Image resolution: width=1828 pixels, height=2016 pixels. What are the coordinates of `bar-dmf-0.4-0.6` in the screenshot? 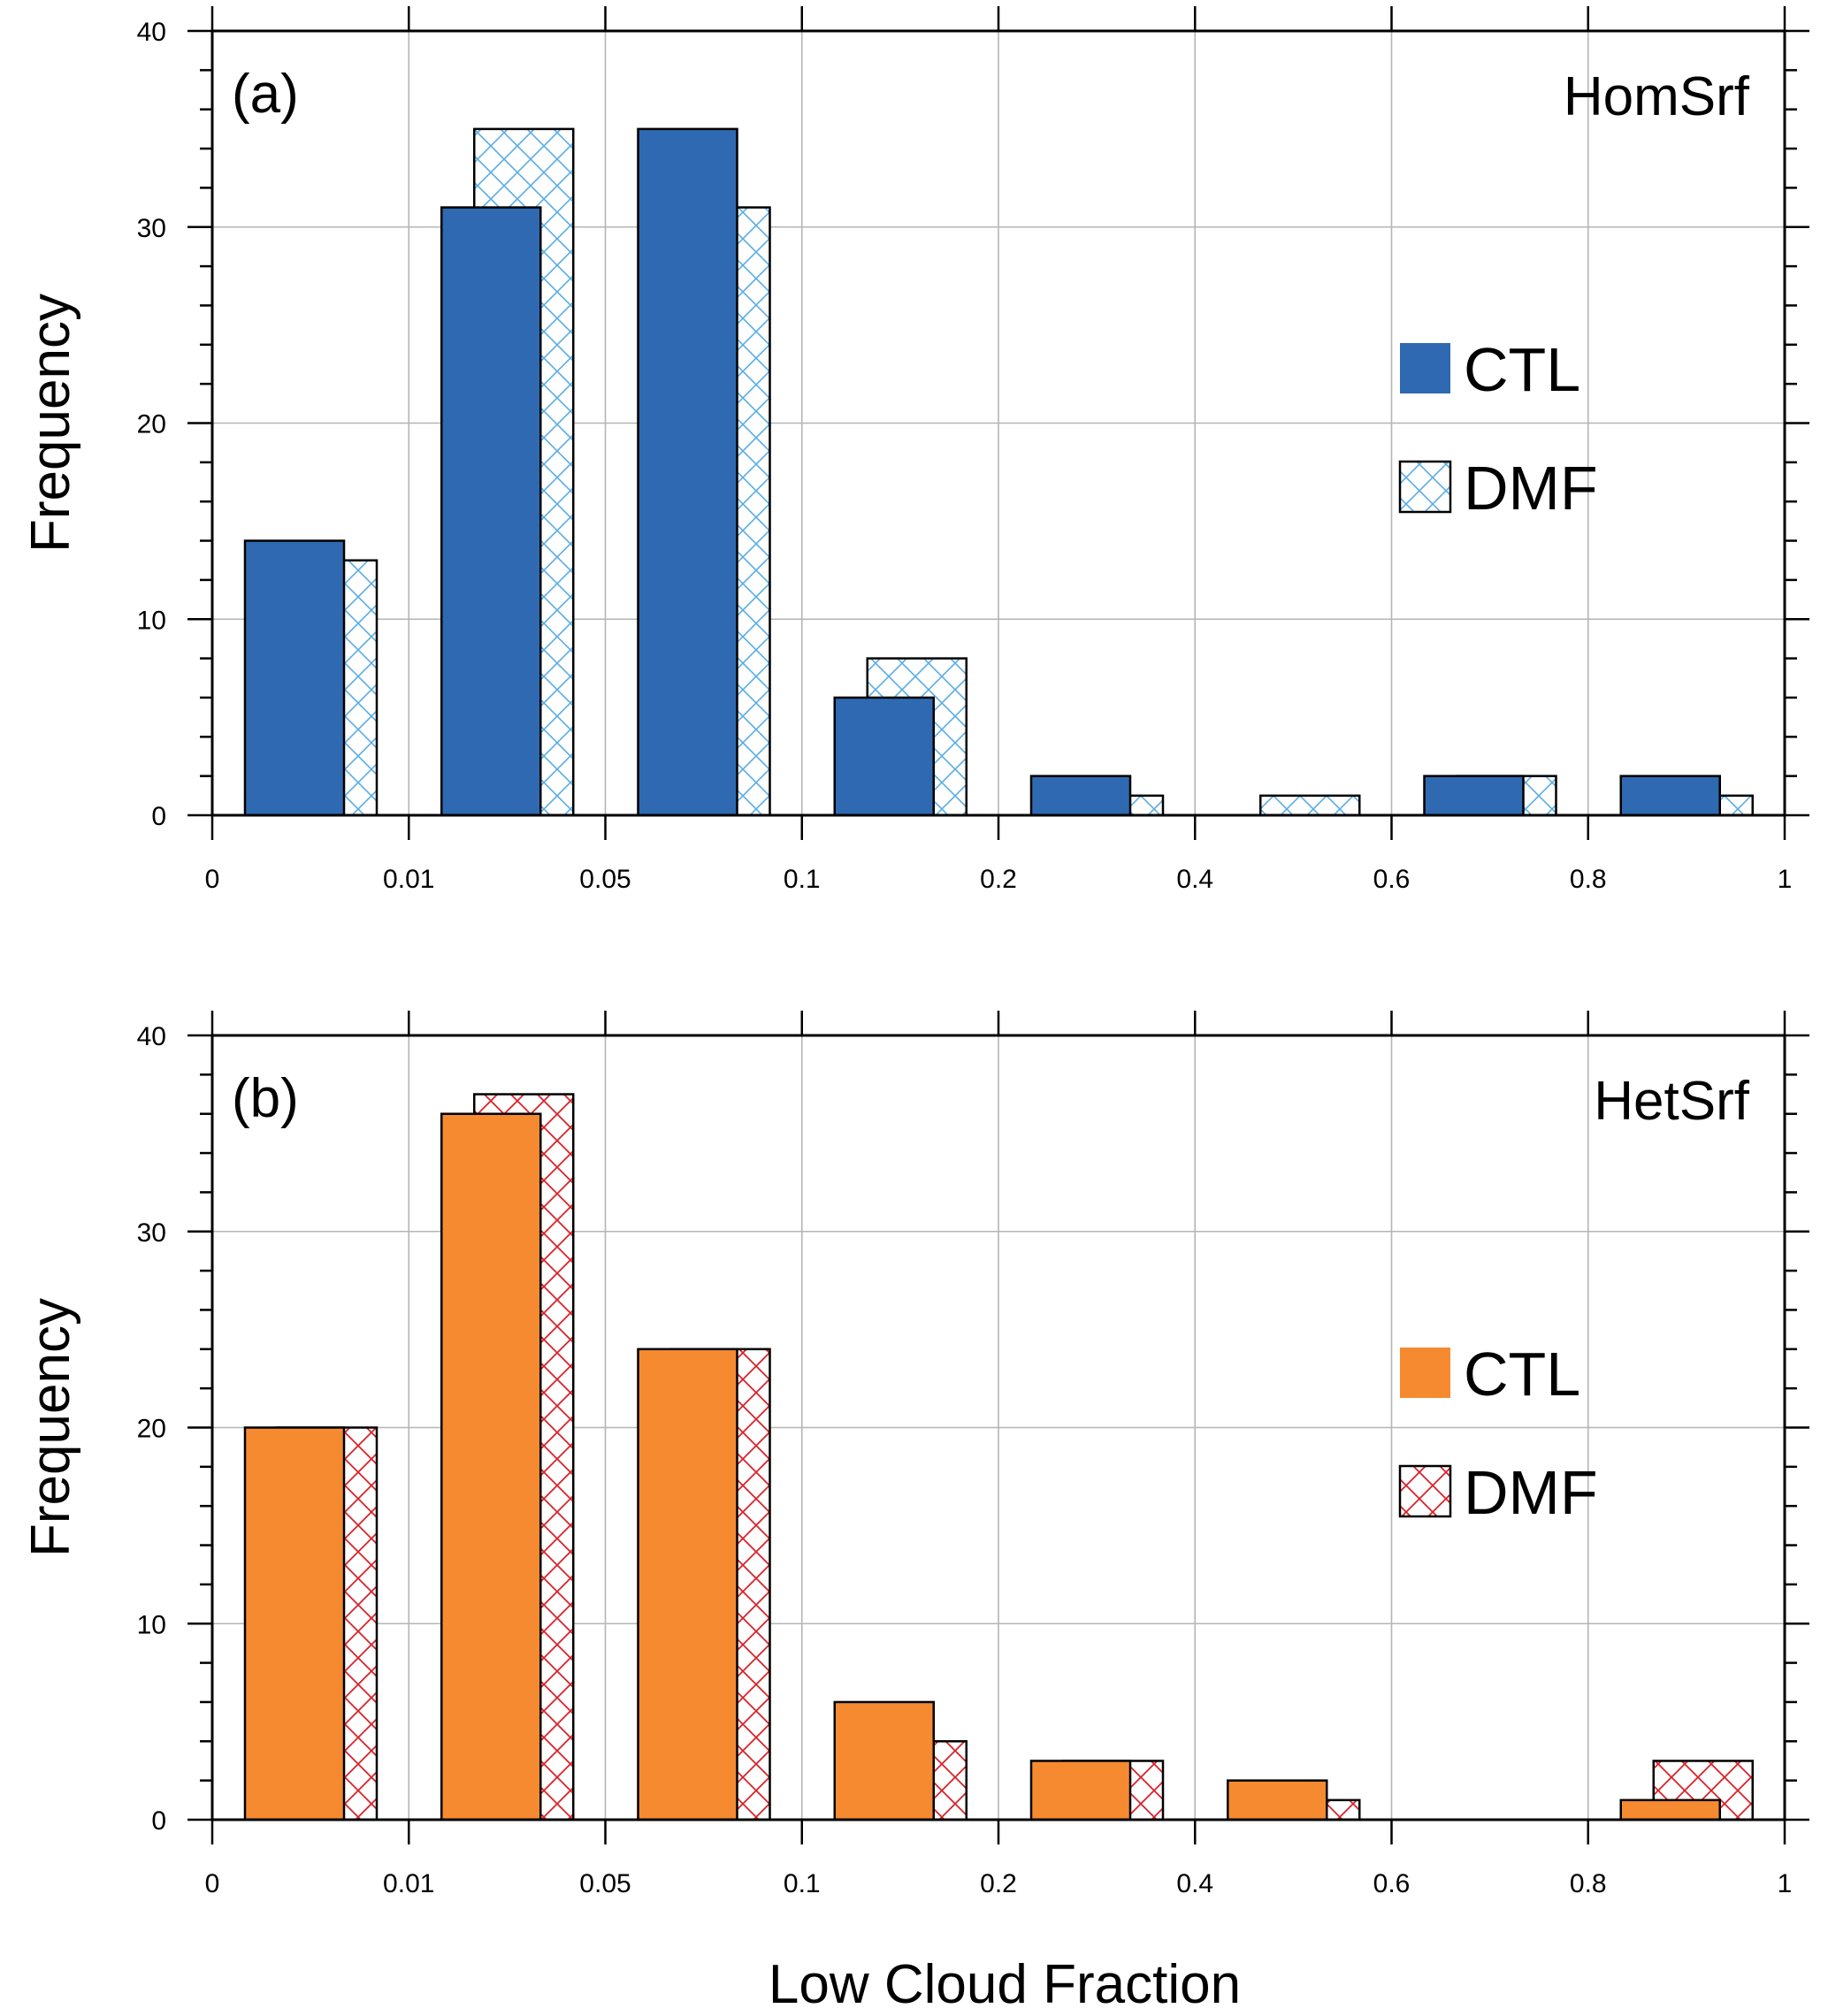 It's located at (1310, 805).